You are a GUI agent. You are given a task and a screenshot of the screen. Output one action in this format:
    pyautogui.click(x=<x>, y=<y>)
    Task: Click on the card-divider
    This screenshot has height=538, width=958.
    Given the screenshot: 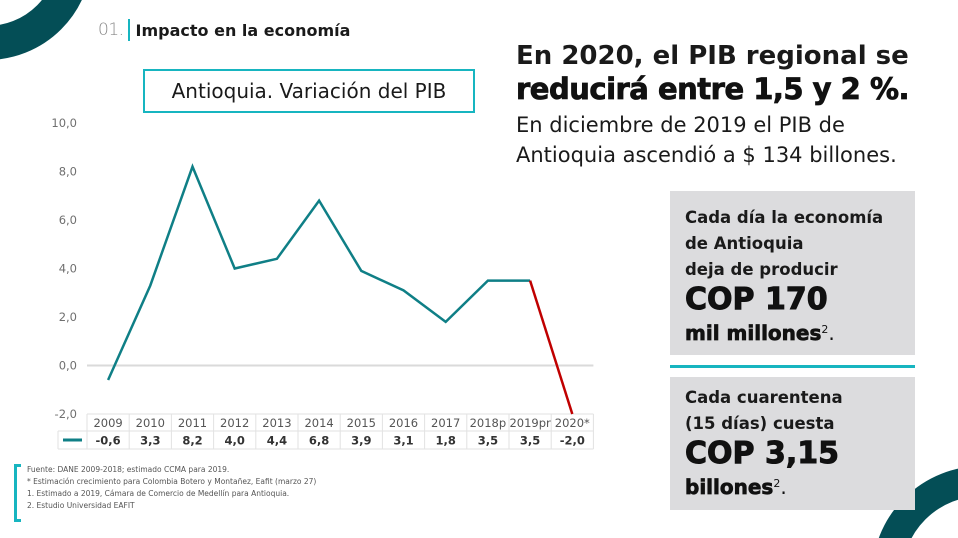 What is the action you would take?
    pyautogui.click(x=792, y=366)
    